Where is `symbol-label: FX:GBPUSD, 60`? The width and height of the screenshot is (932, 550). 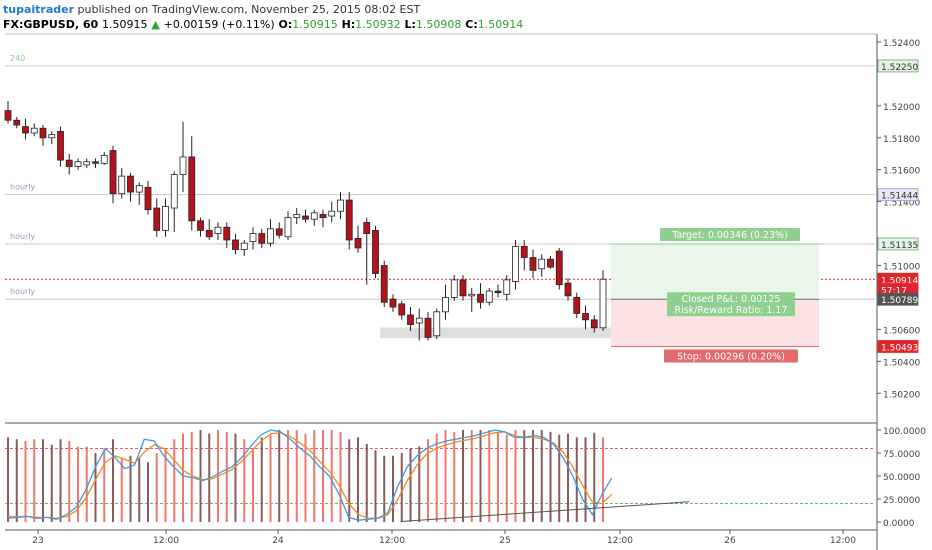 symbol-label: FX:GBPUSD, 60 is located at coordinates (51, 24).